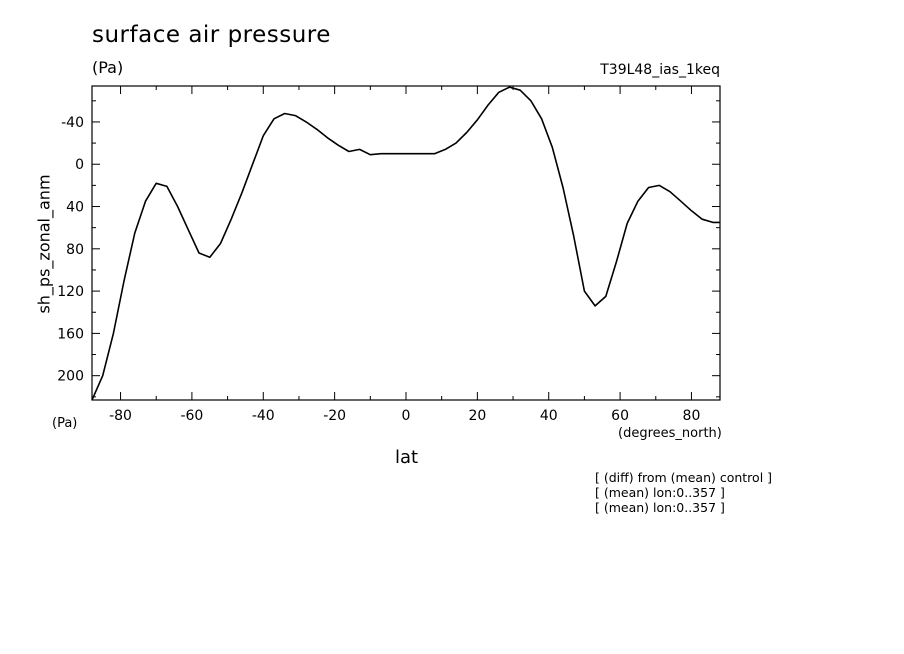 The image size is (904, 654). Describe the element at coordinates (211, 35) in the screenshot. I see `chart-title: surface air pressure` at that location.